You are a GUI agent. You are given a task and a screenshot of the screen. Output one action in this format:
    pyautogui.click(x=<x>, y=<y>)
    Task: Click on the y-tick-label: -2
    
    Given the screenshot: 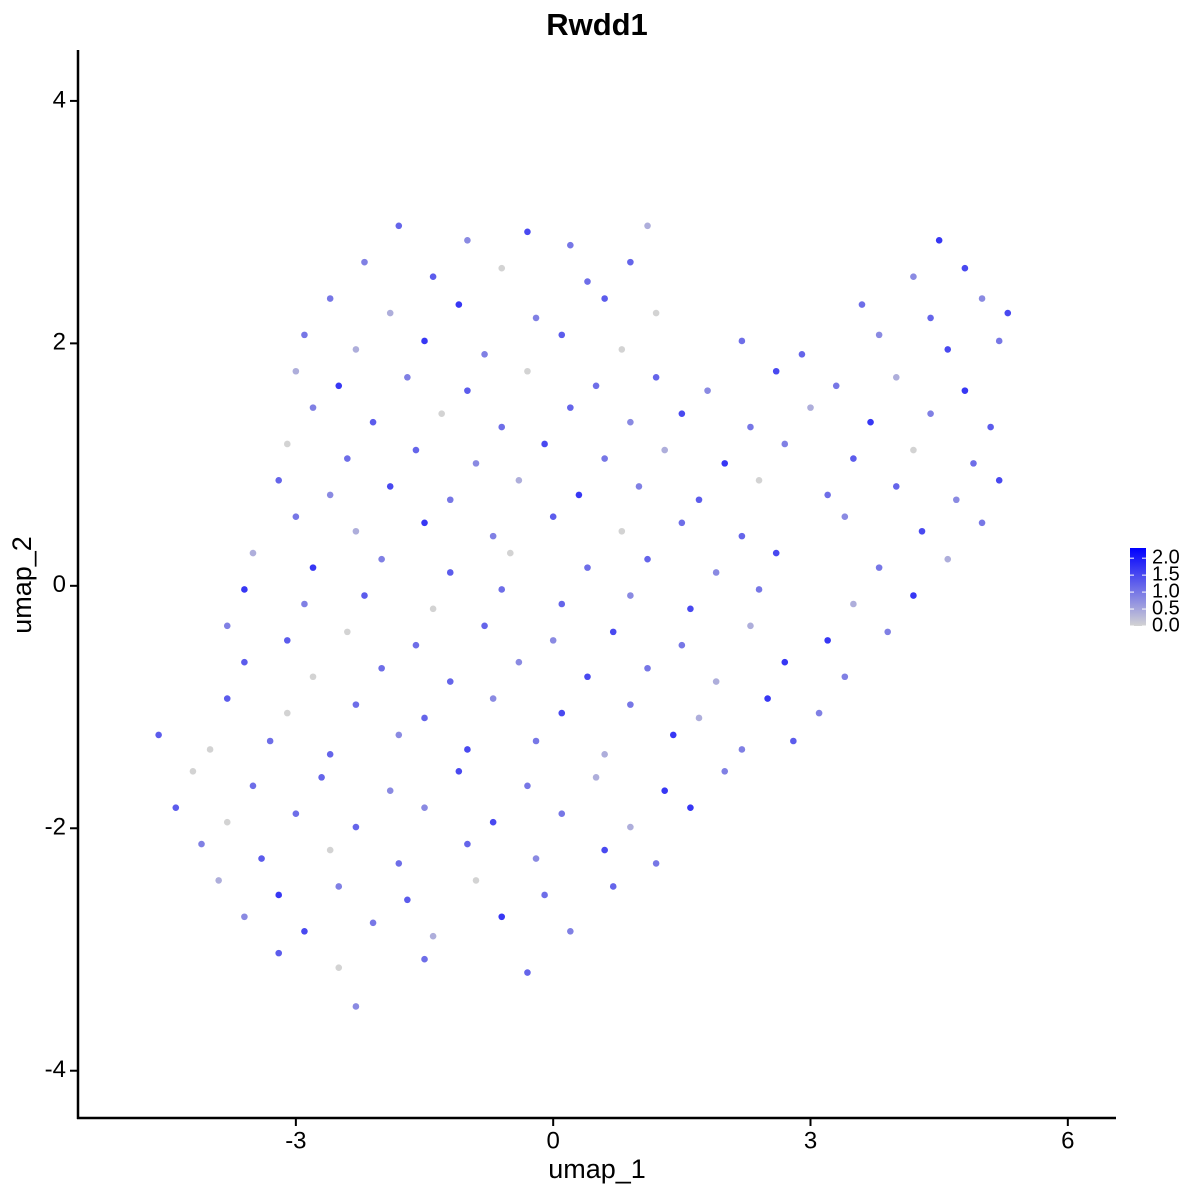 What is the action you would take?
    pyautogui.click(x=55, y=827)
    